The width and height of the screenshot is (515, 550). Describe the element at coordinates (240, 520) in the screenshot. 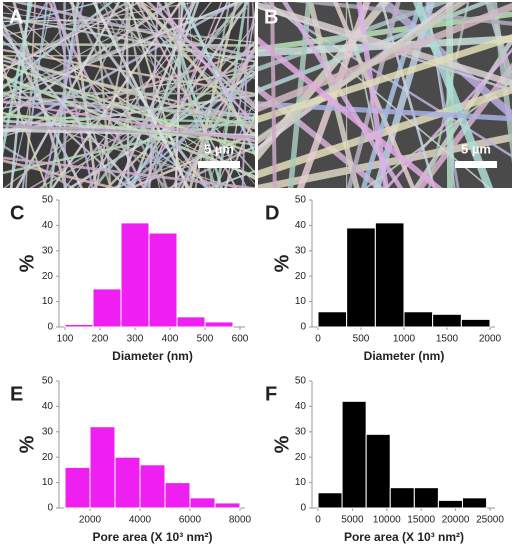

I see `x-tick-label: 8000` at that location.